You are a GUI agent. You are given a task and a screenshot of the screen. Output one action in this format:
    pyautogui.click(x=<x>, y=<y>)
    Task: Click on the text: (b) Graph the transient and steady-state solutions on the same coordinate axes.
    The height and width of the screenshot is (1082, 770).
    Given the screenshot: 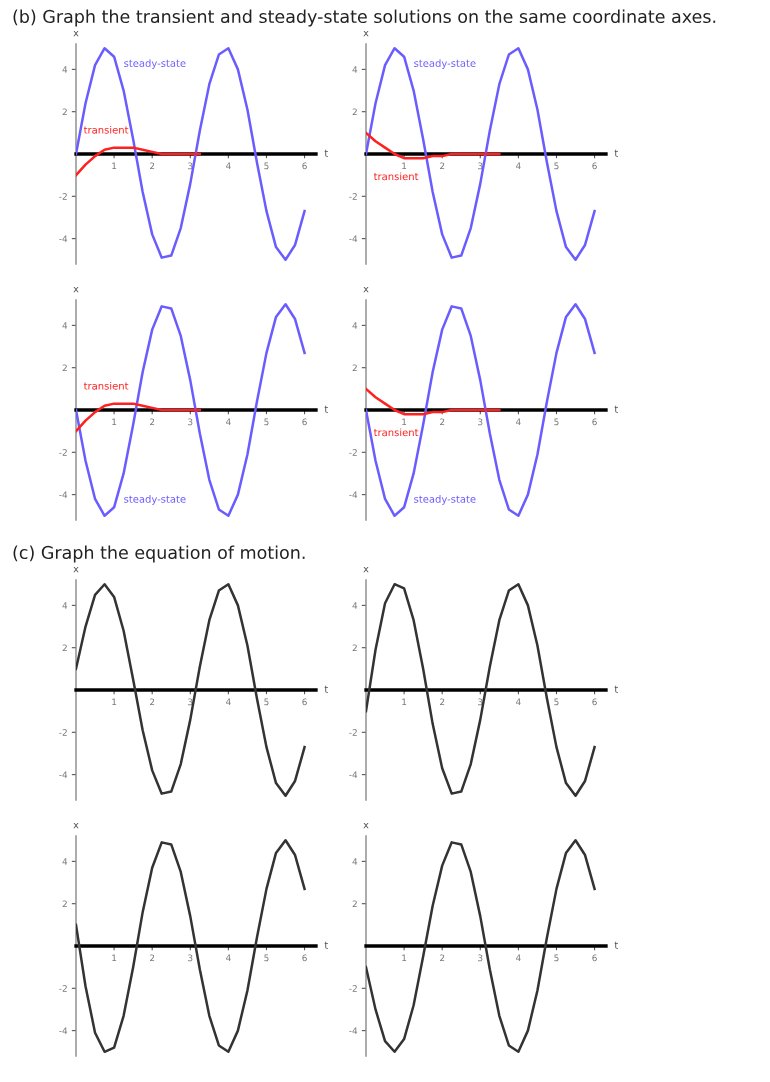 What is the action you would take?
    pyautogui.click(x=364, y=18)
    